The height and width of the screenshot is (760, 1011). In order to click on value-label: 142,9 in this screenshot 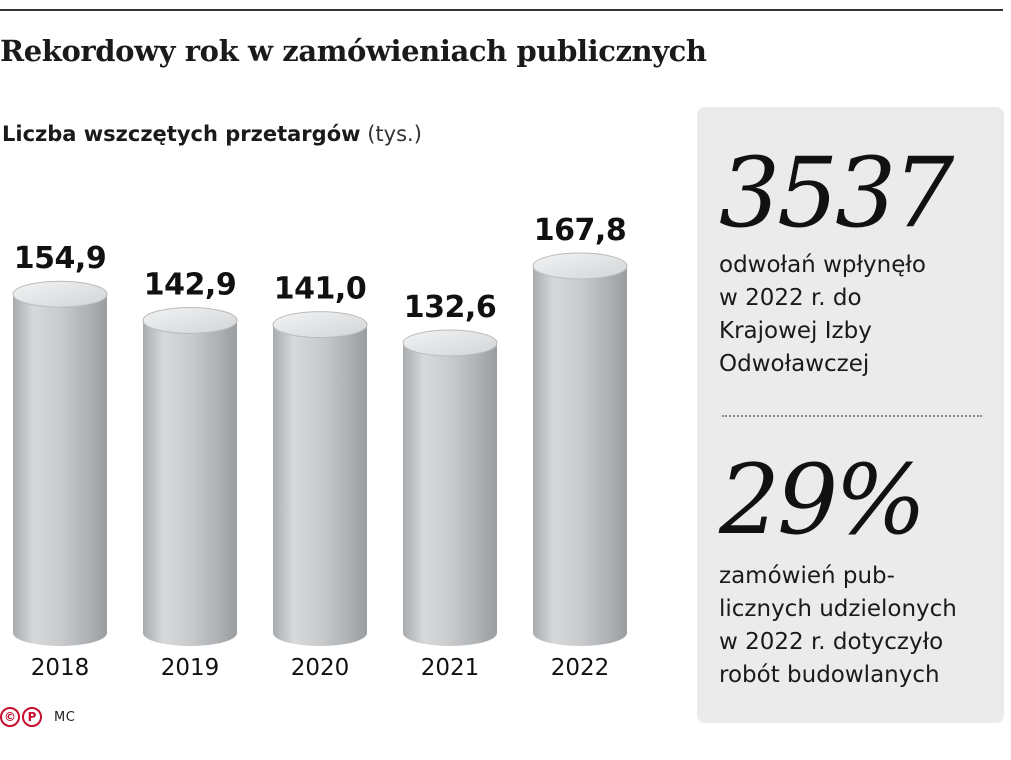, I will do `click(190, 284)`.